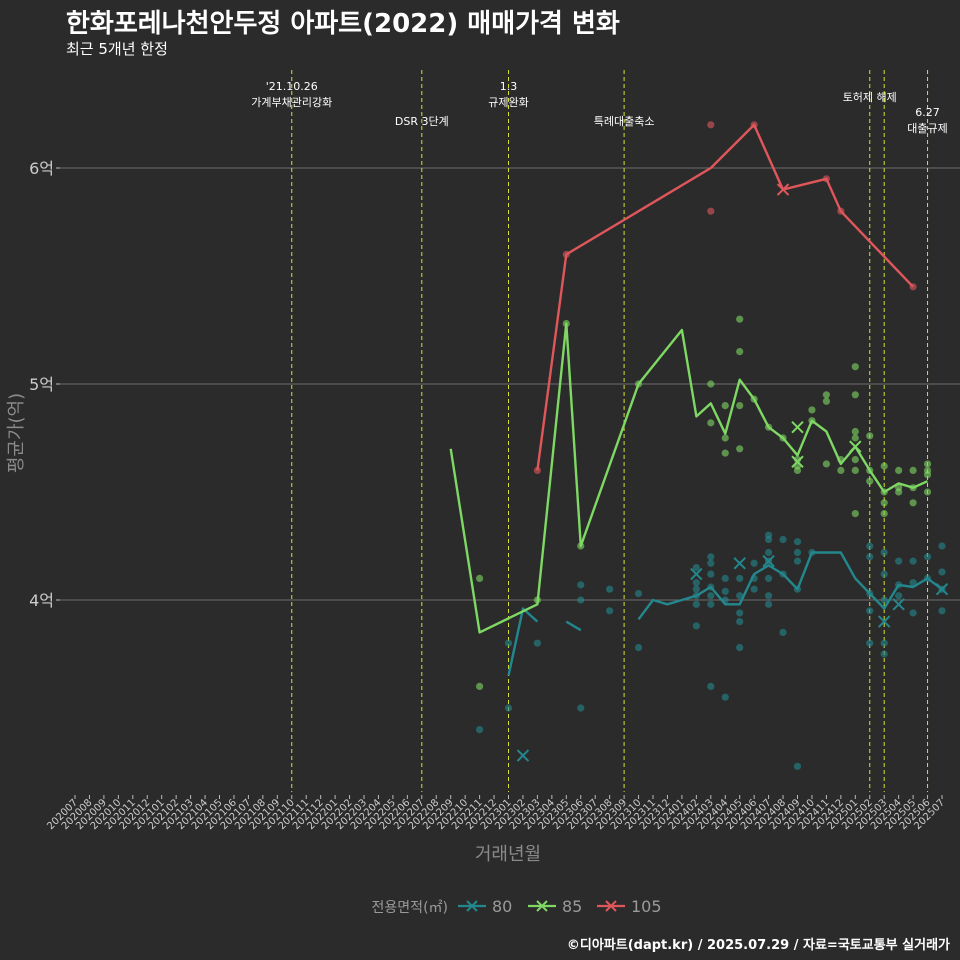 The image size is (960, 960). I want to click on legend-entry-80: 80, so click(485, 906).